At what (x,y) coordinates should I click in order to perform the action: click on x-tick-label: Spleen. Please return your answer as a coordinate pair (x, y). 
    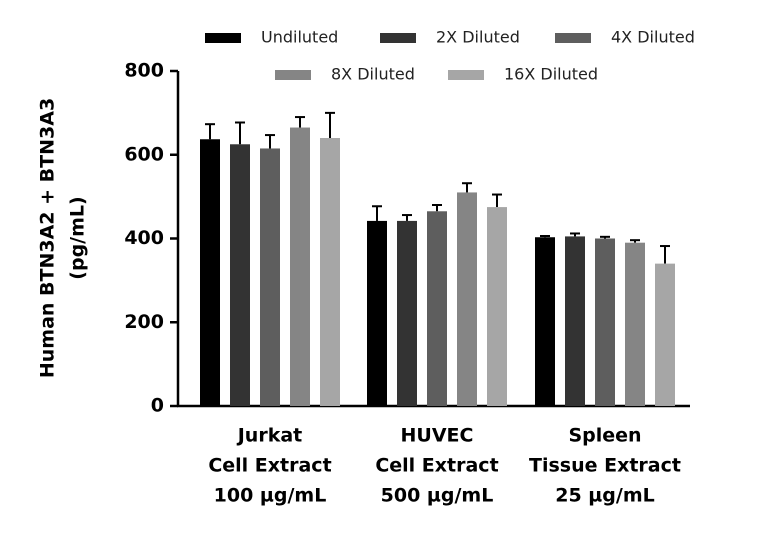
    Looking at the image, I should click on (604, 436).